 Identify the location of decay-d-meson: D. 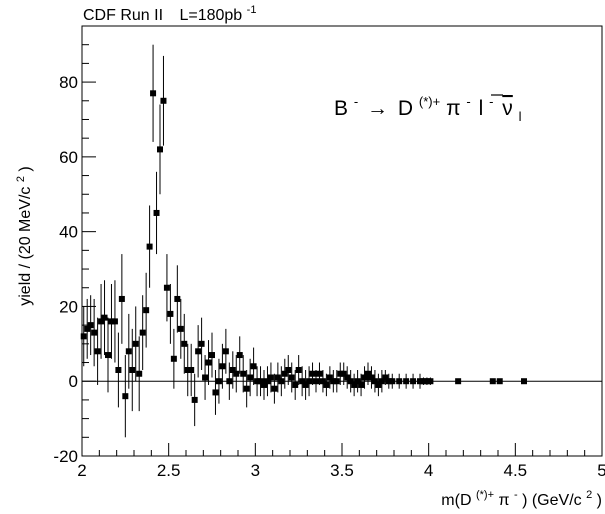
(405, 108).